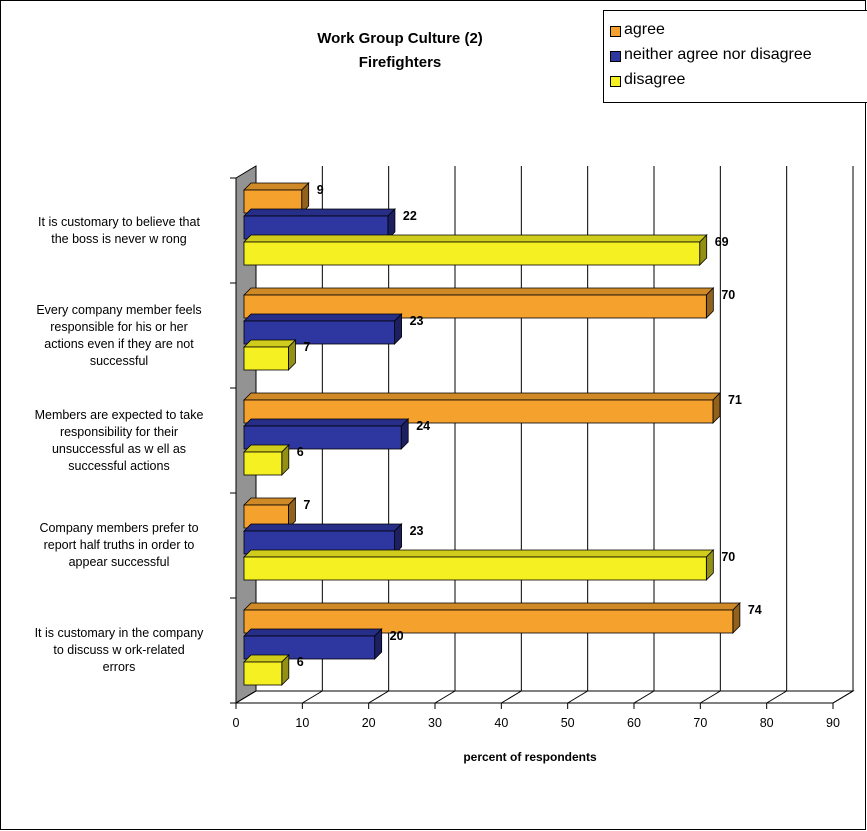  I want to click on x-tick-label: 10, so click(302, 723).